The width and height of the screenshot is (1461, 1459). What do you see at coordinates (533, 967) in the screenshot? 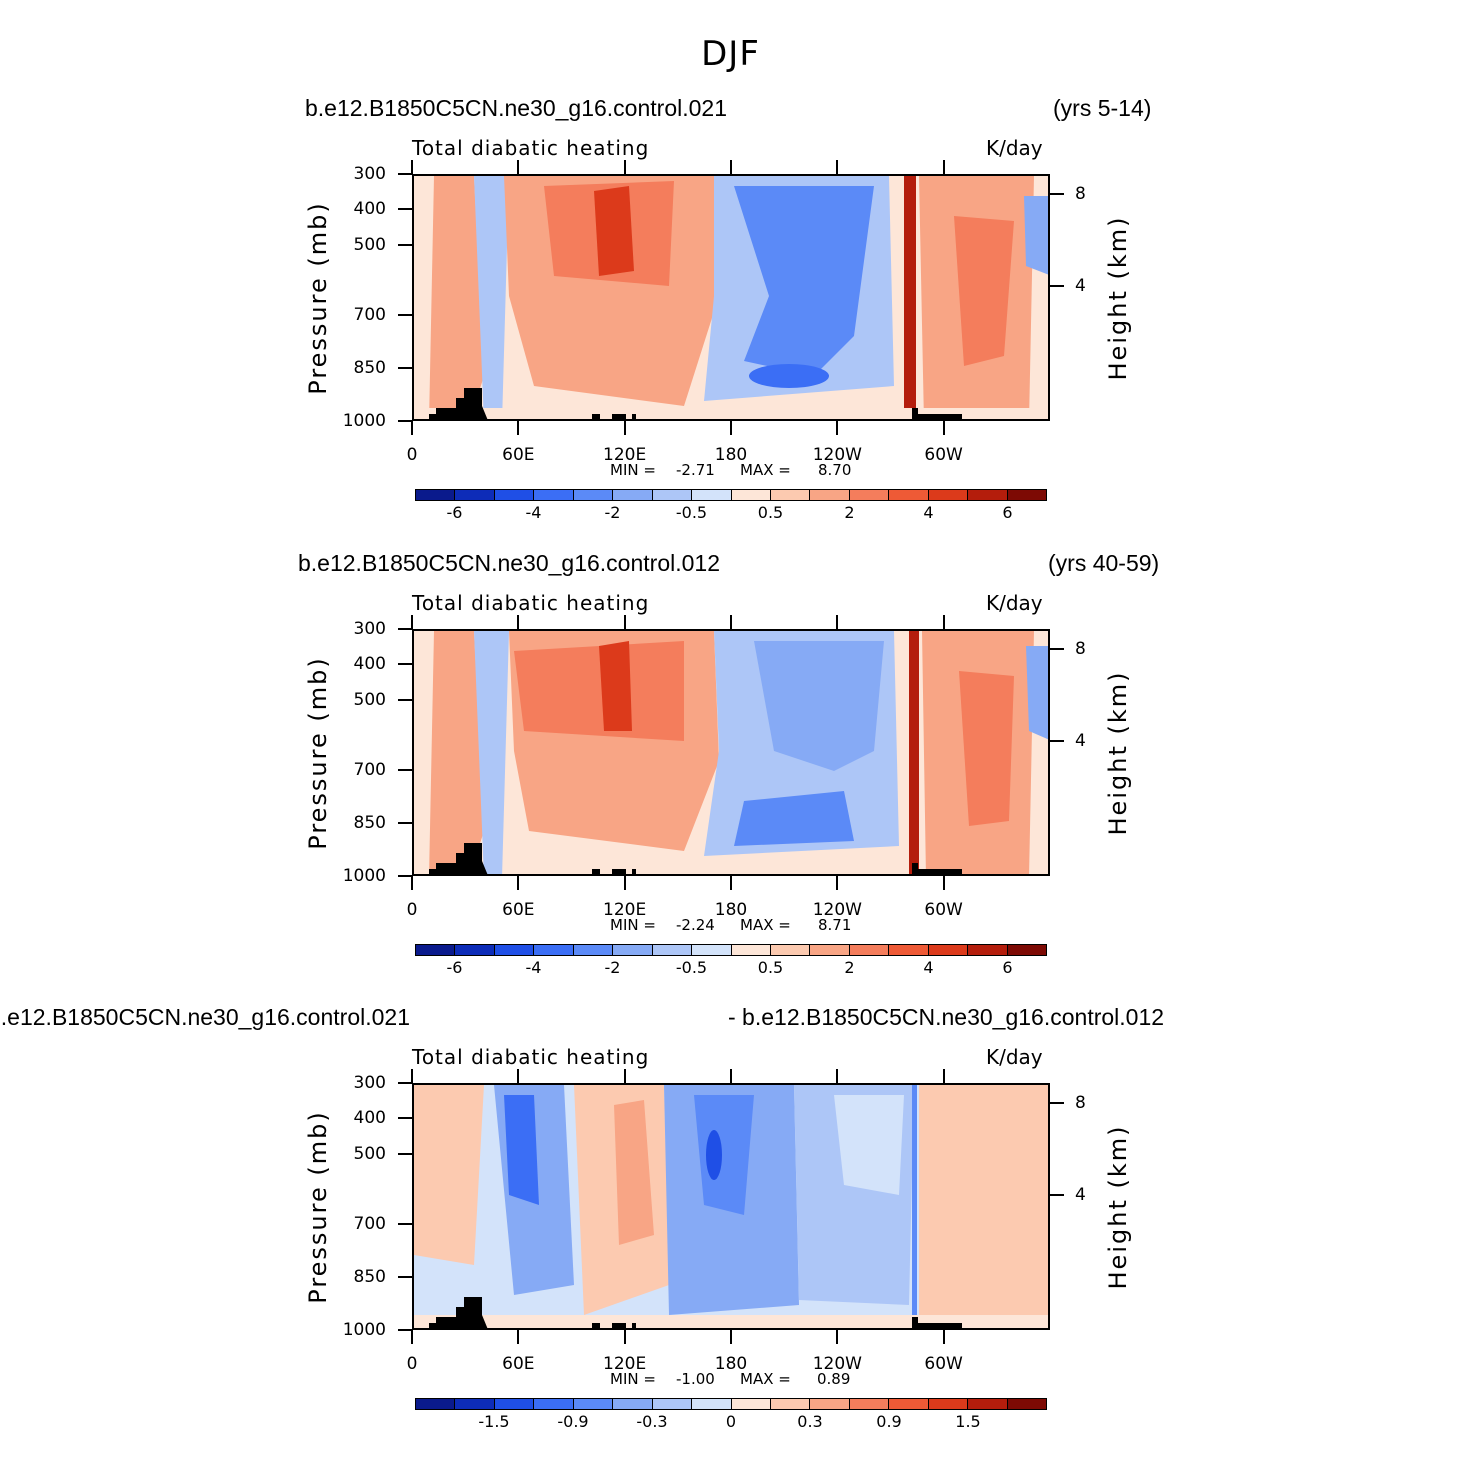
I see `colorbar-label: -4` at bounding box center [533, 967].